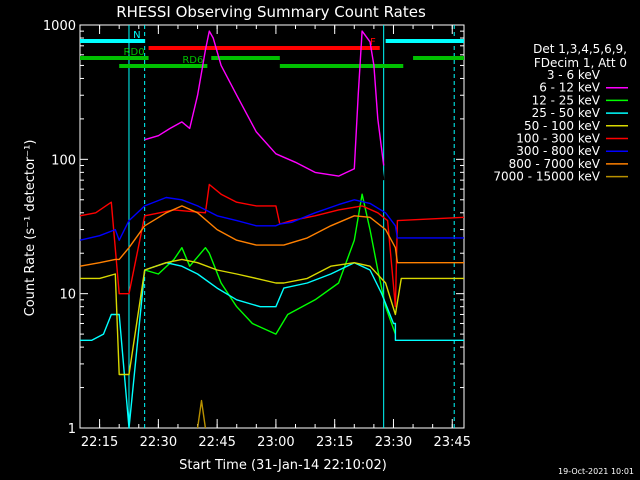 The image size is (640, 480). Describe the element at coordinates (216, 442) in the screenshot. I see `x-tick-label: 22:45` at that location.